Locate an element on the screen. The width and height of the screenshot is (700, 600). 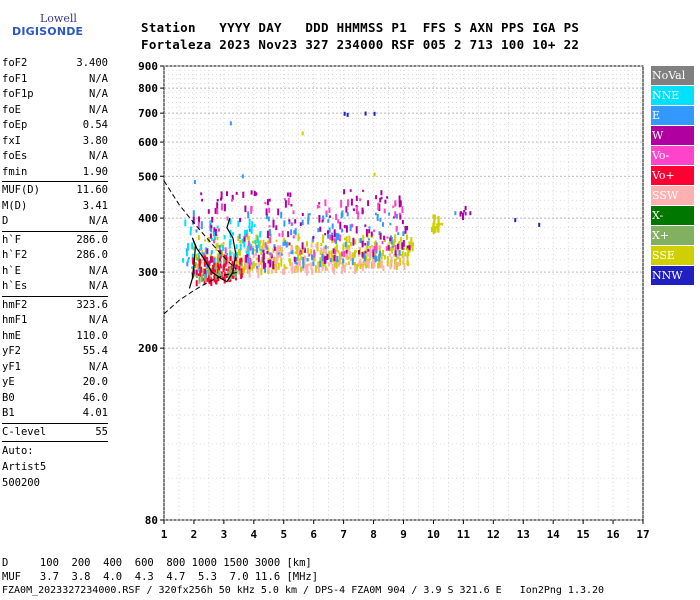
legend-item: X+ is located at coordinates (672, 235).